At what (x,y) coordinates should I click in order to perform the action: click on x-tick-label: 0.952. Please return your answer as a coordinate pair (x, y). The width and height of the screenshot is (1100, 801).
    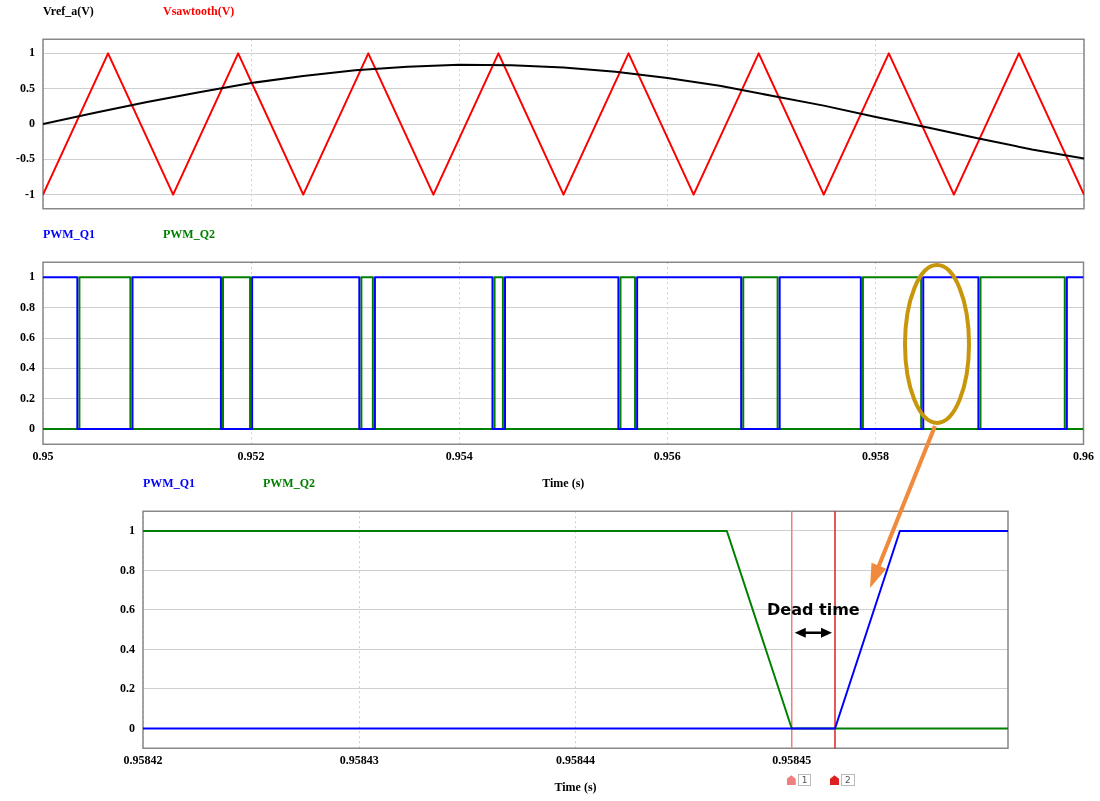
    Looking at the image, I should click on (251, 456).